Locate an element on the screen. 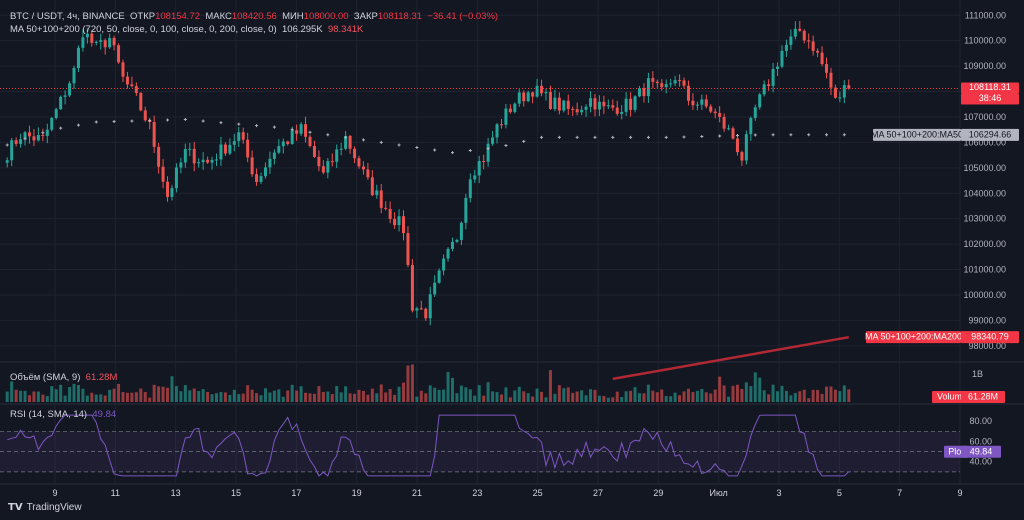 This screenshot has width=1024, height=520. ma200-name-label: MA 50+100+200:MA200 is located at coordinates (913, 337).